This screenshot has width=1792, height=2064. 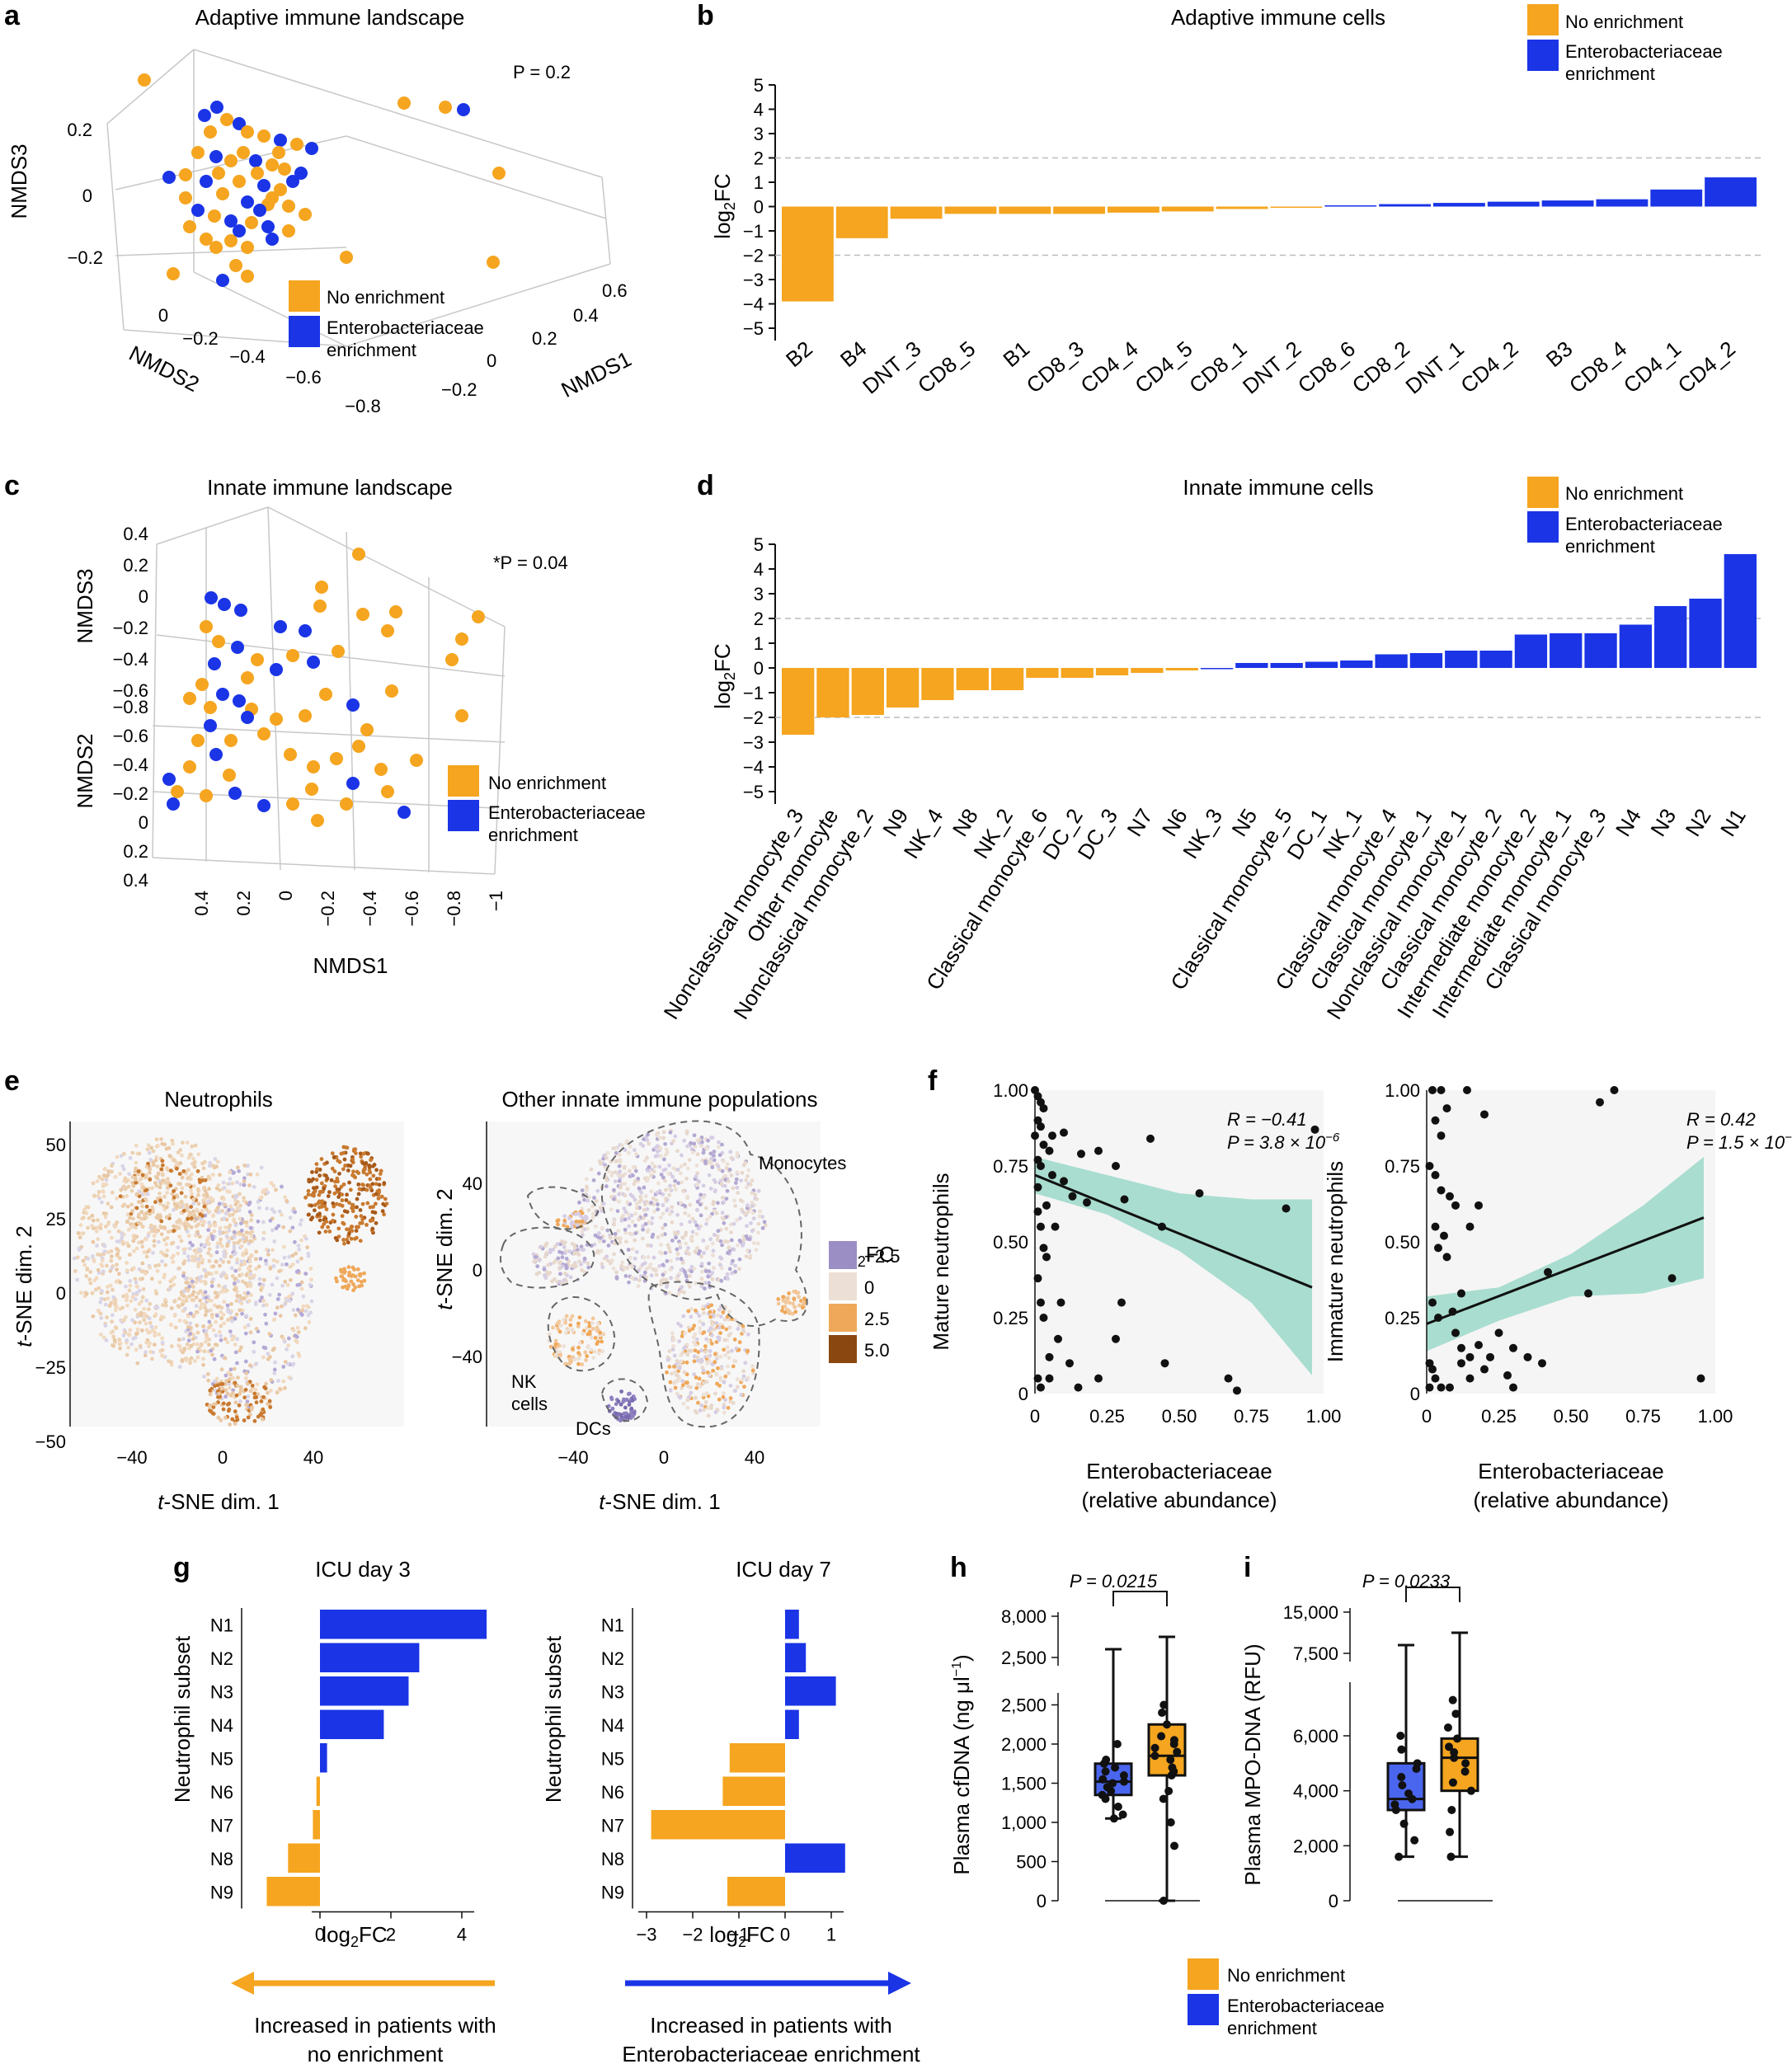 I want to click on panel-label-c: c, so click(x=12, y=485).